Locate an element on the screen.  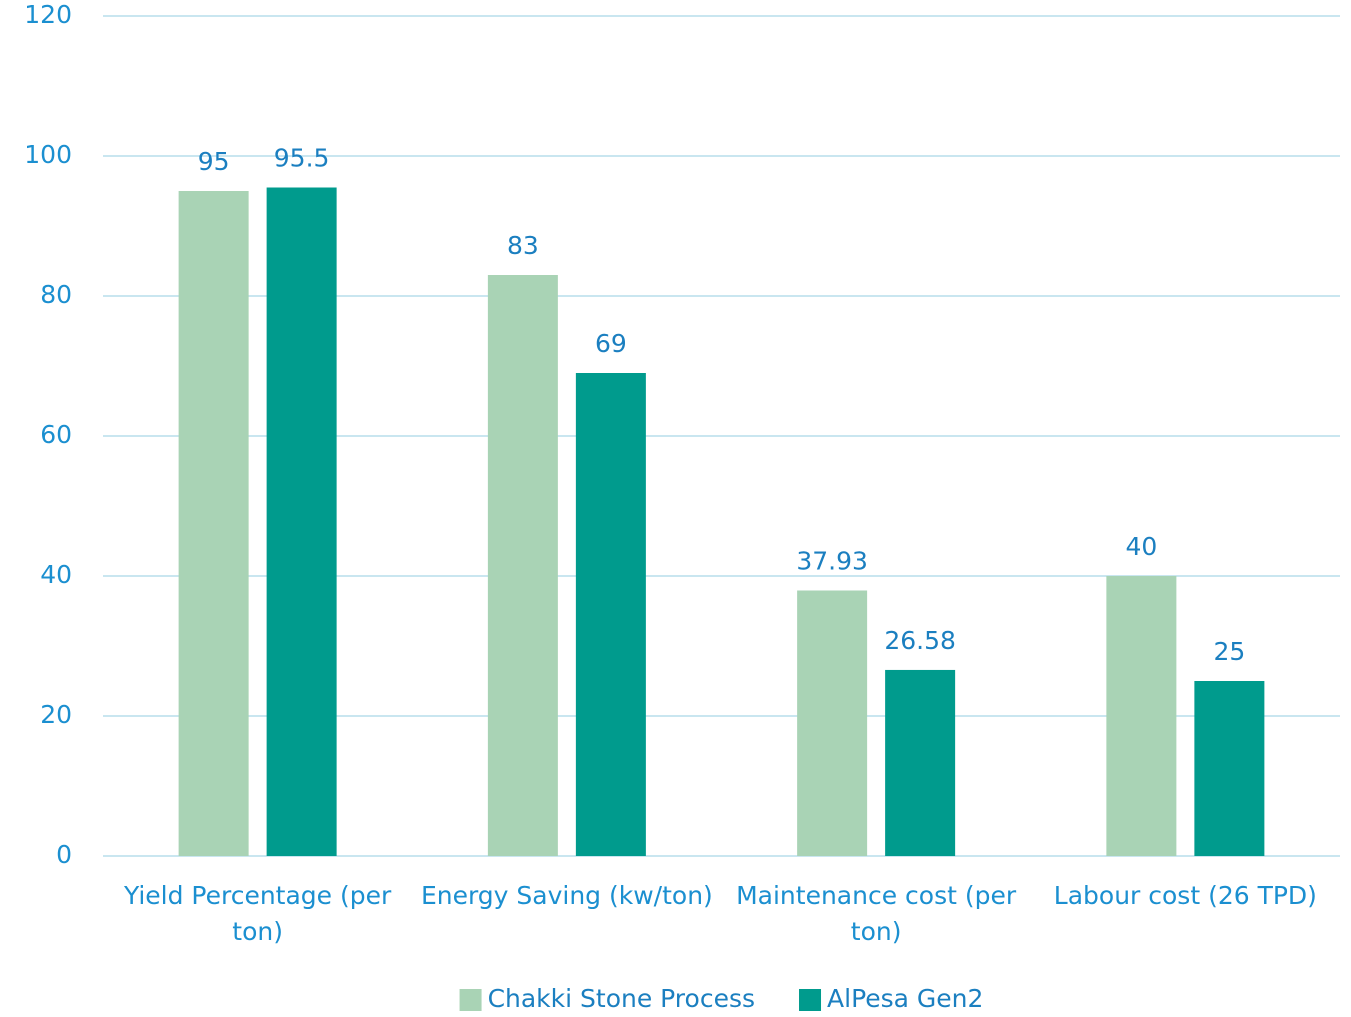
x-tick-label: Yield Percentage (per ton) is located at coordinates (257, 913).